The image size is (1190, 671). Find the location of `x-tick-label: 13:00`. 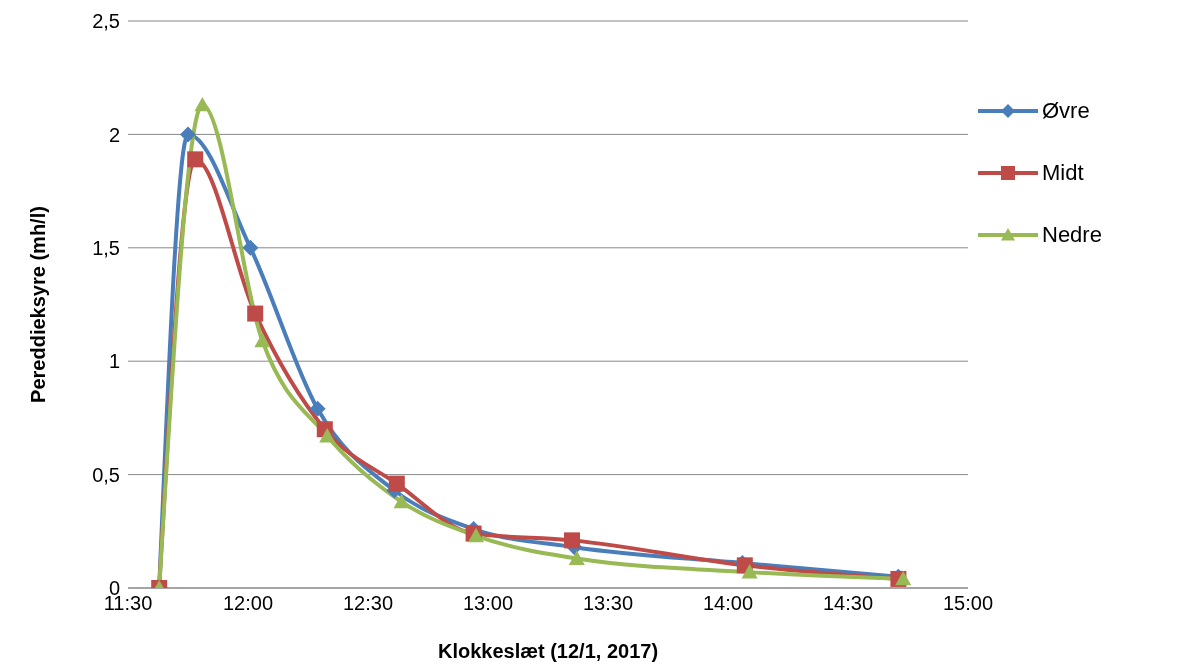

x-tick-label: 13:00 is located at coordinates (488, 603).